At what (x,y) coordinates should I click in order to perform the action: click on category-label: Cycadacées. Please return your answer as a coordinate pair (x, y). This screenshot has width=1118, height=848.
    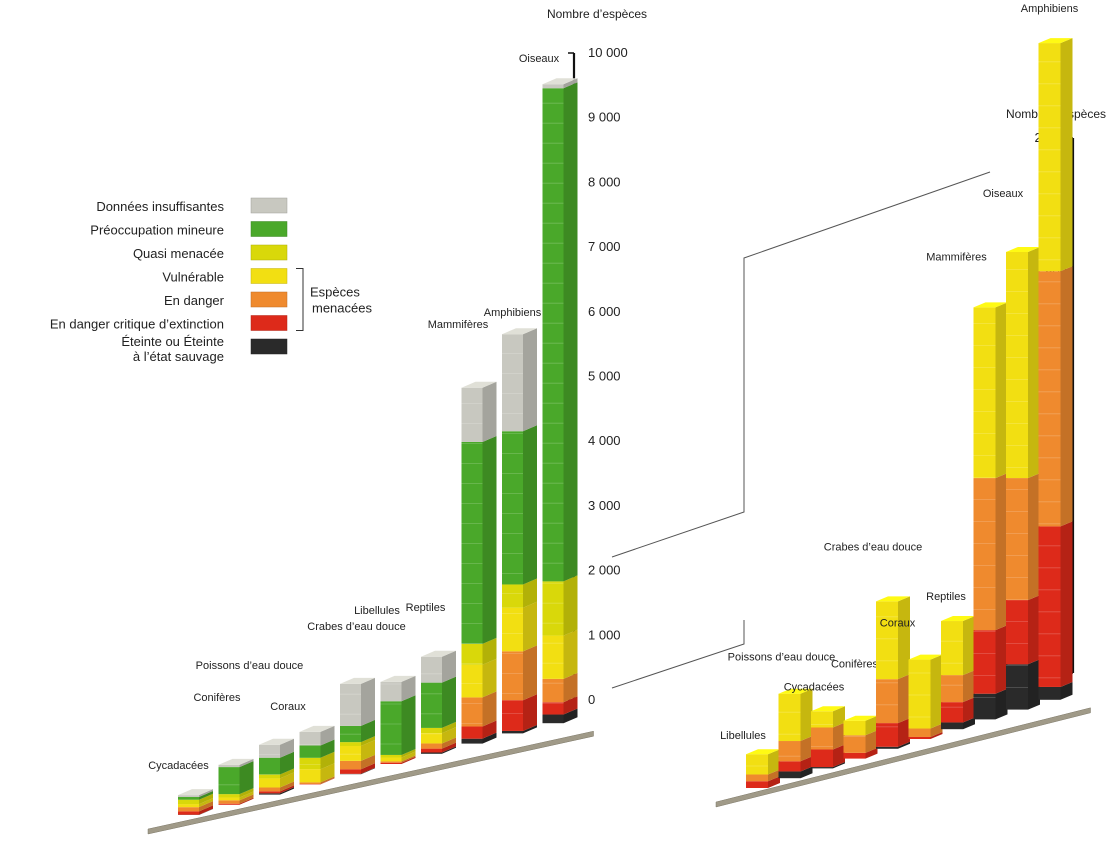
    Looking at the image, I should click on (814, 687).